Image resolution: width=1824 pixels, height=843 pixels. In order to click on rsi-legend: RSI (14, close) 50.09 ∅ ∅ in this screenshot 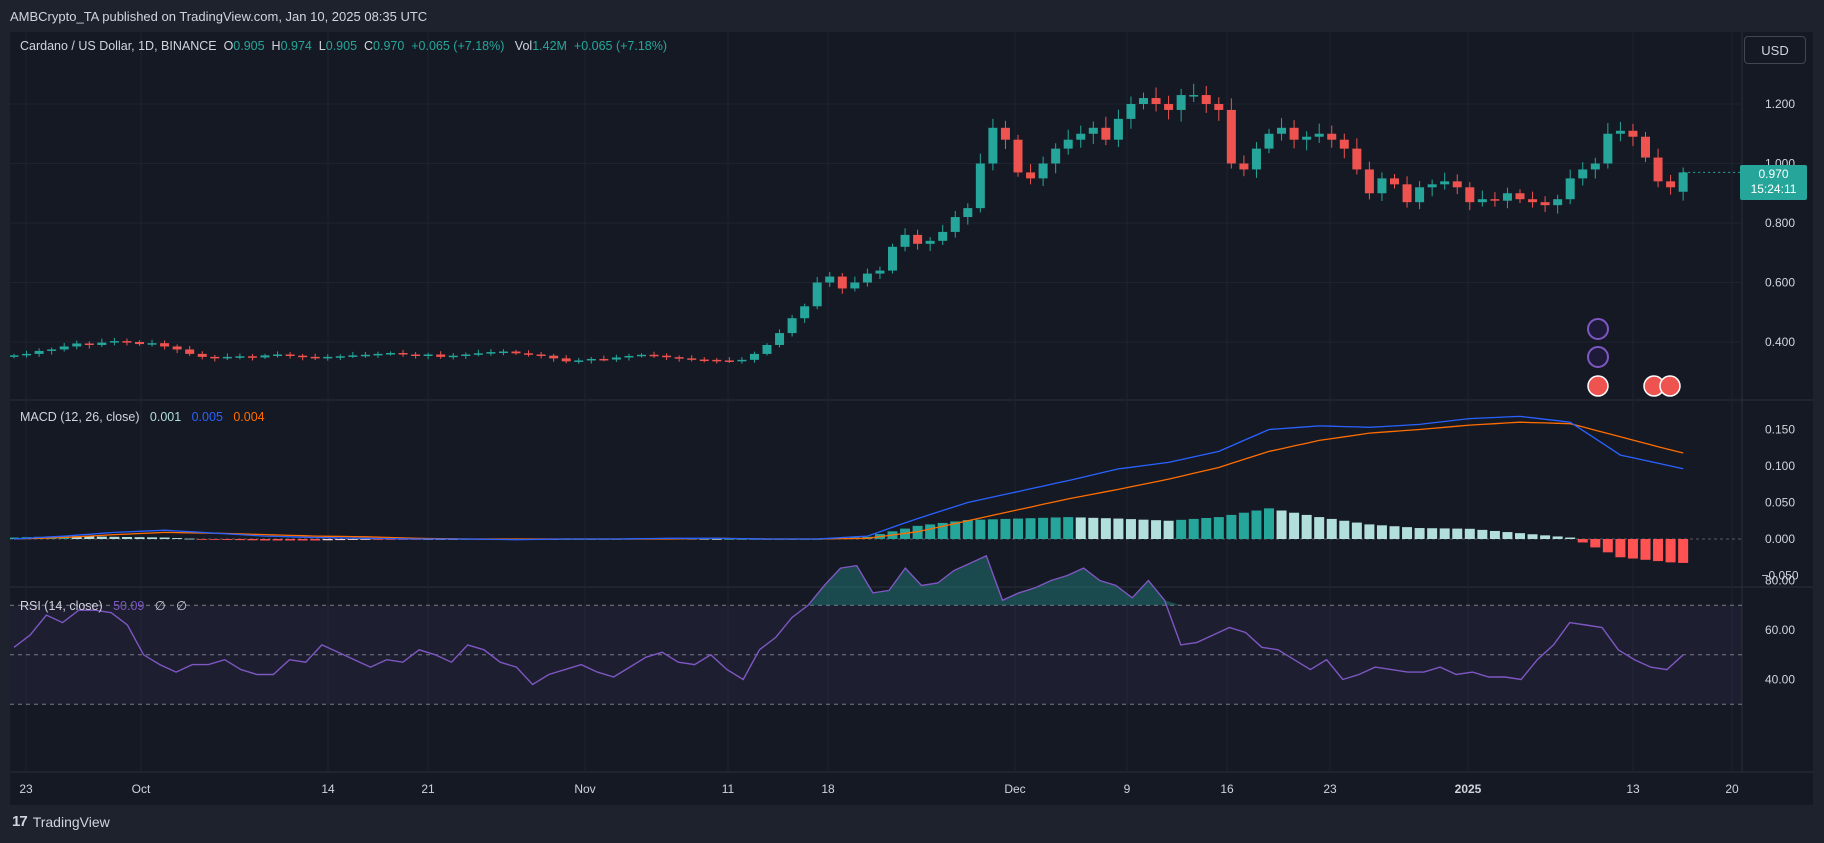, I will do `click(103, 605)`.